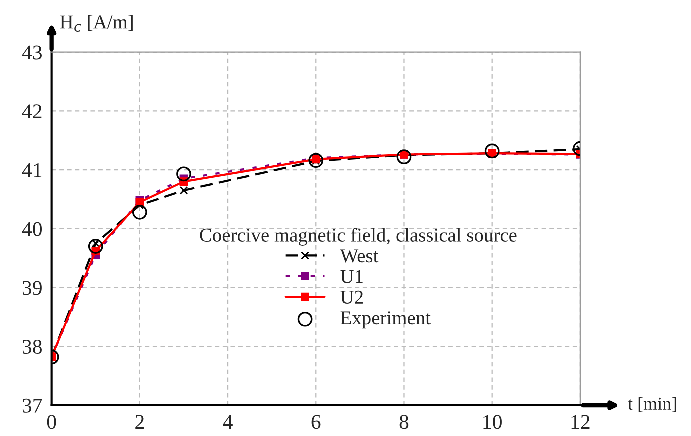  Describe the element at coordinates (652, 404) in the screenshot. I see `x-axis-title: t [min]` at that location.